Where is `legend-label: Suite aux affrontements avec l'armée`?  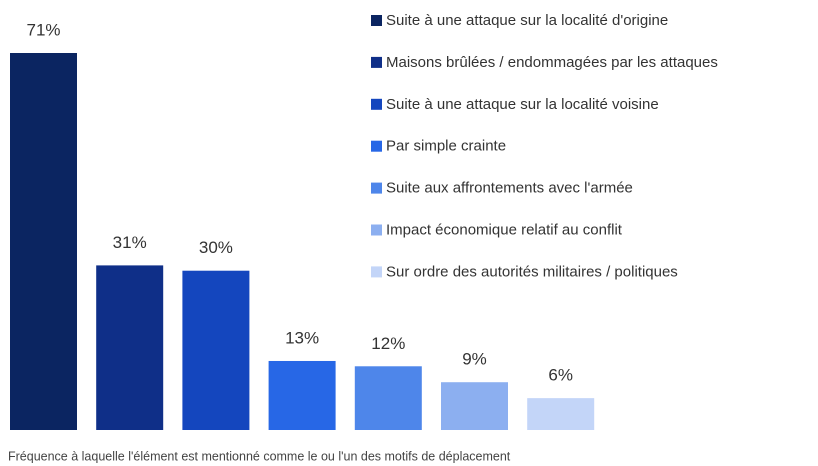 legend-label: Suite aux affrontements avec l'armée is located at coordinates (509, 188).